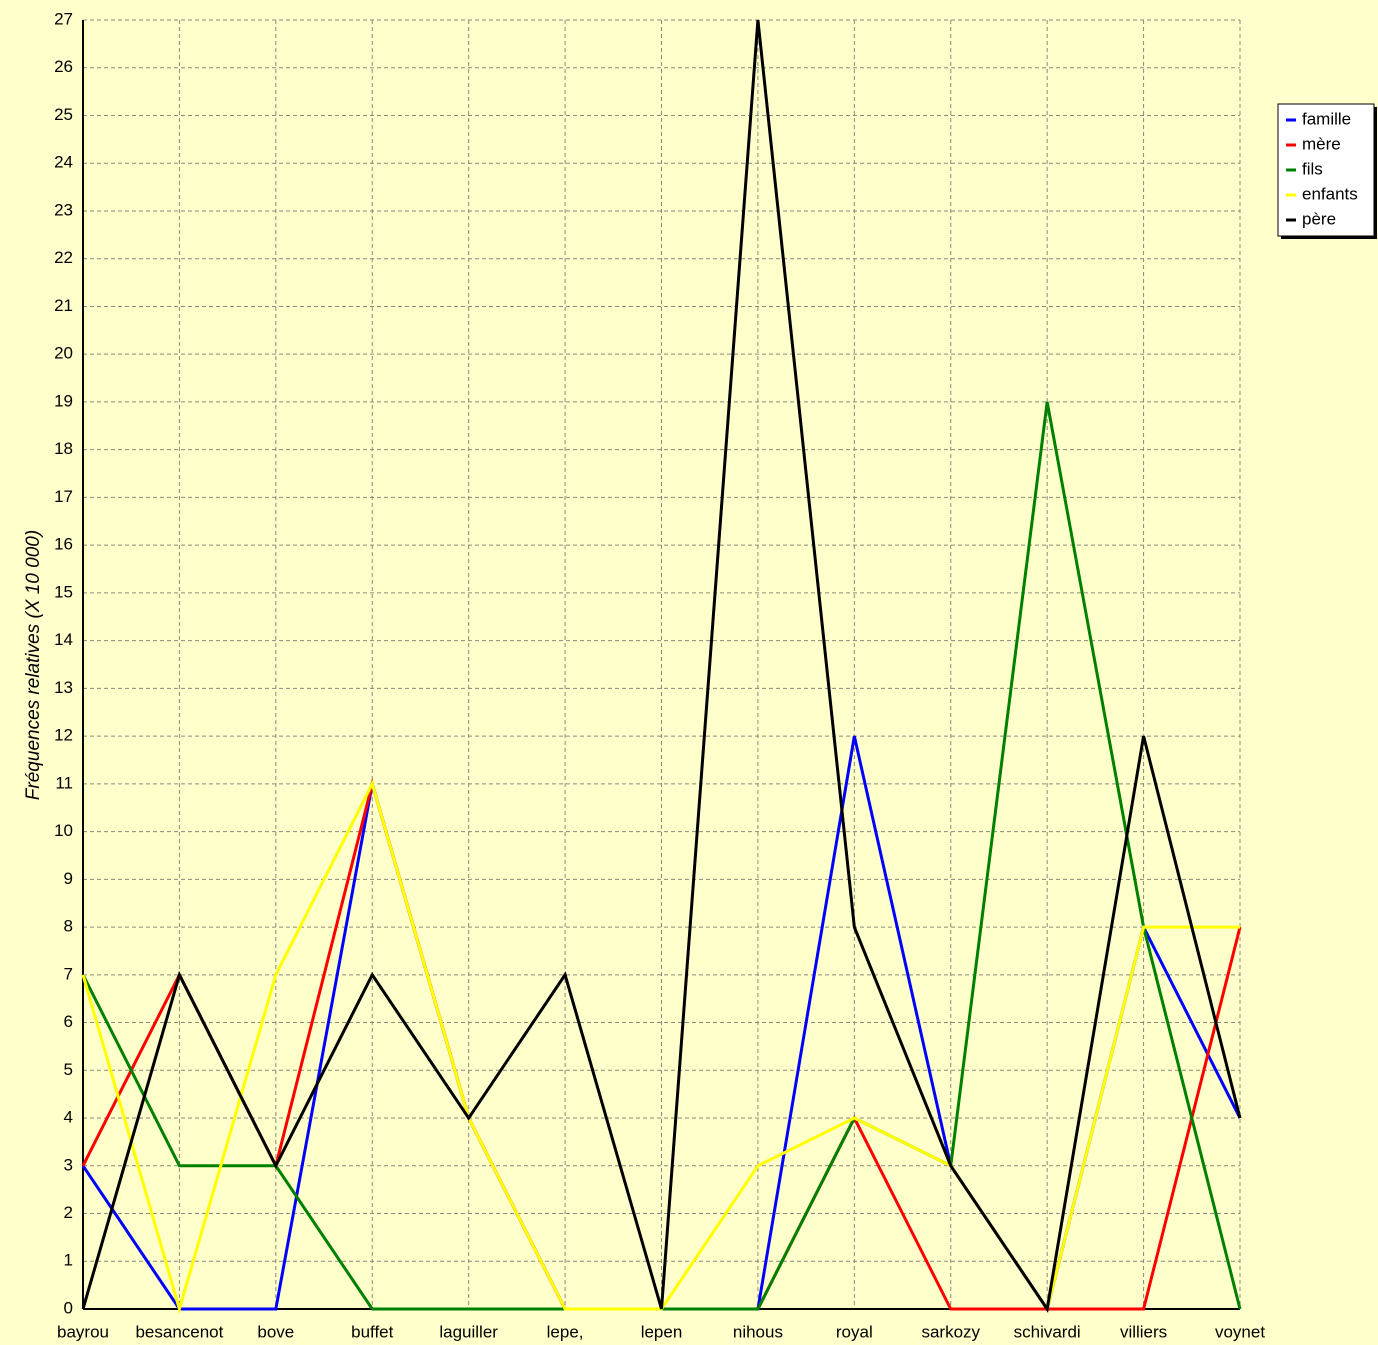  What do you see at coordinates (68, 1117) in the screenshot?
I see `y-tick-label: 4` at bounding box center [68, 1117].